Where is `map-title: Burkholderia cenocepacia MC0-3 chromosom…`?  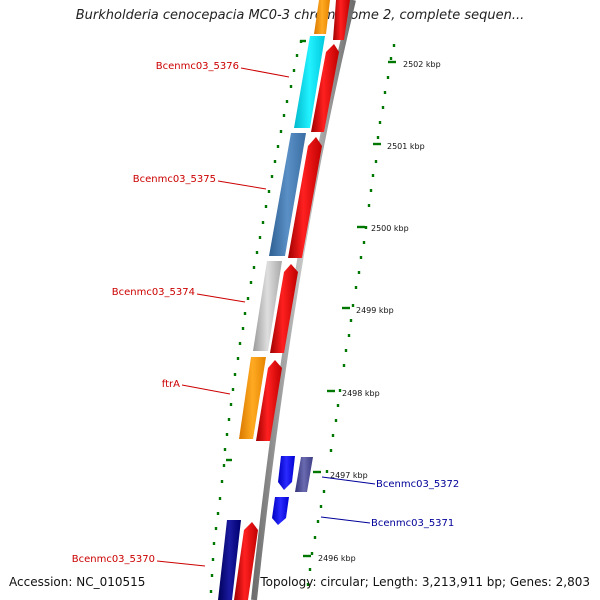 map-title: Burkholderia cenocepacia MC0-3 chromosom… is located at coordinates (300, 15).